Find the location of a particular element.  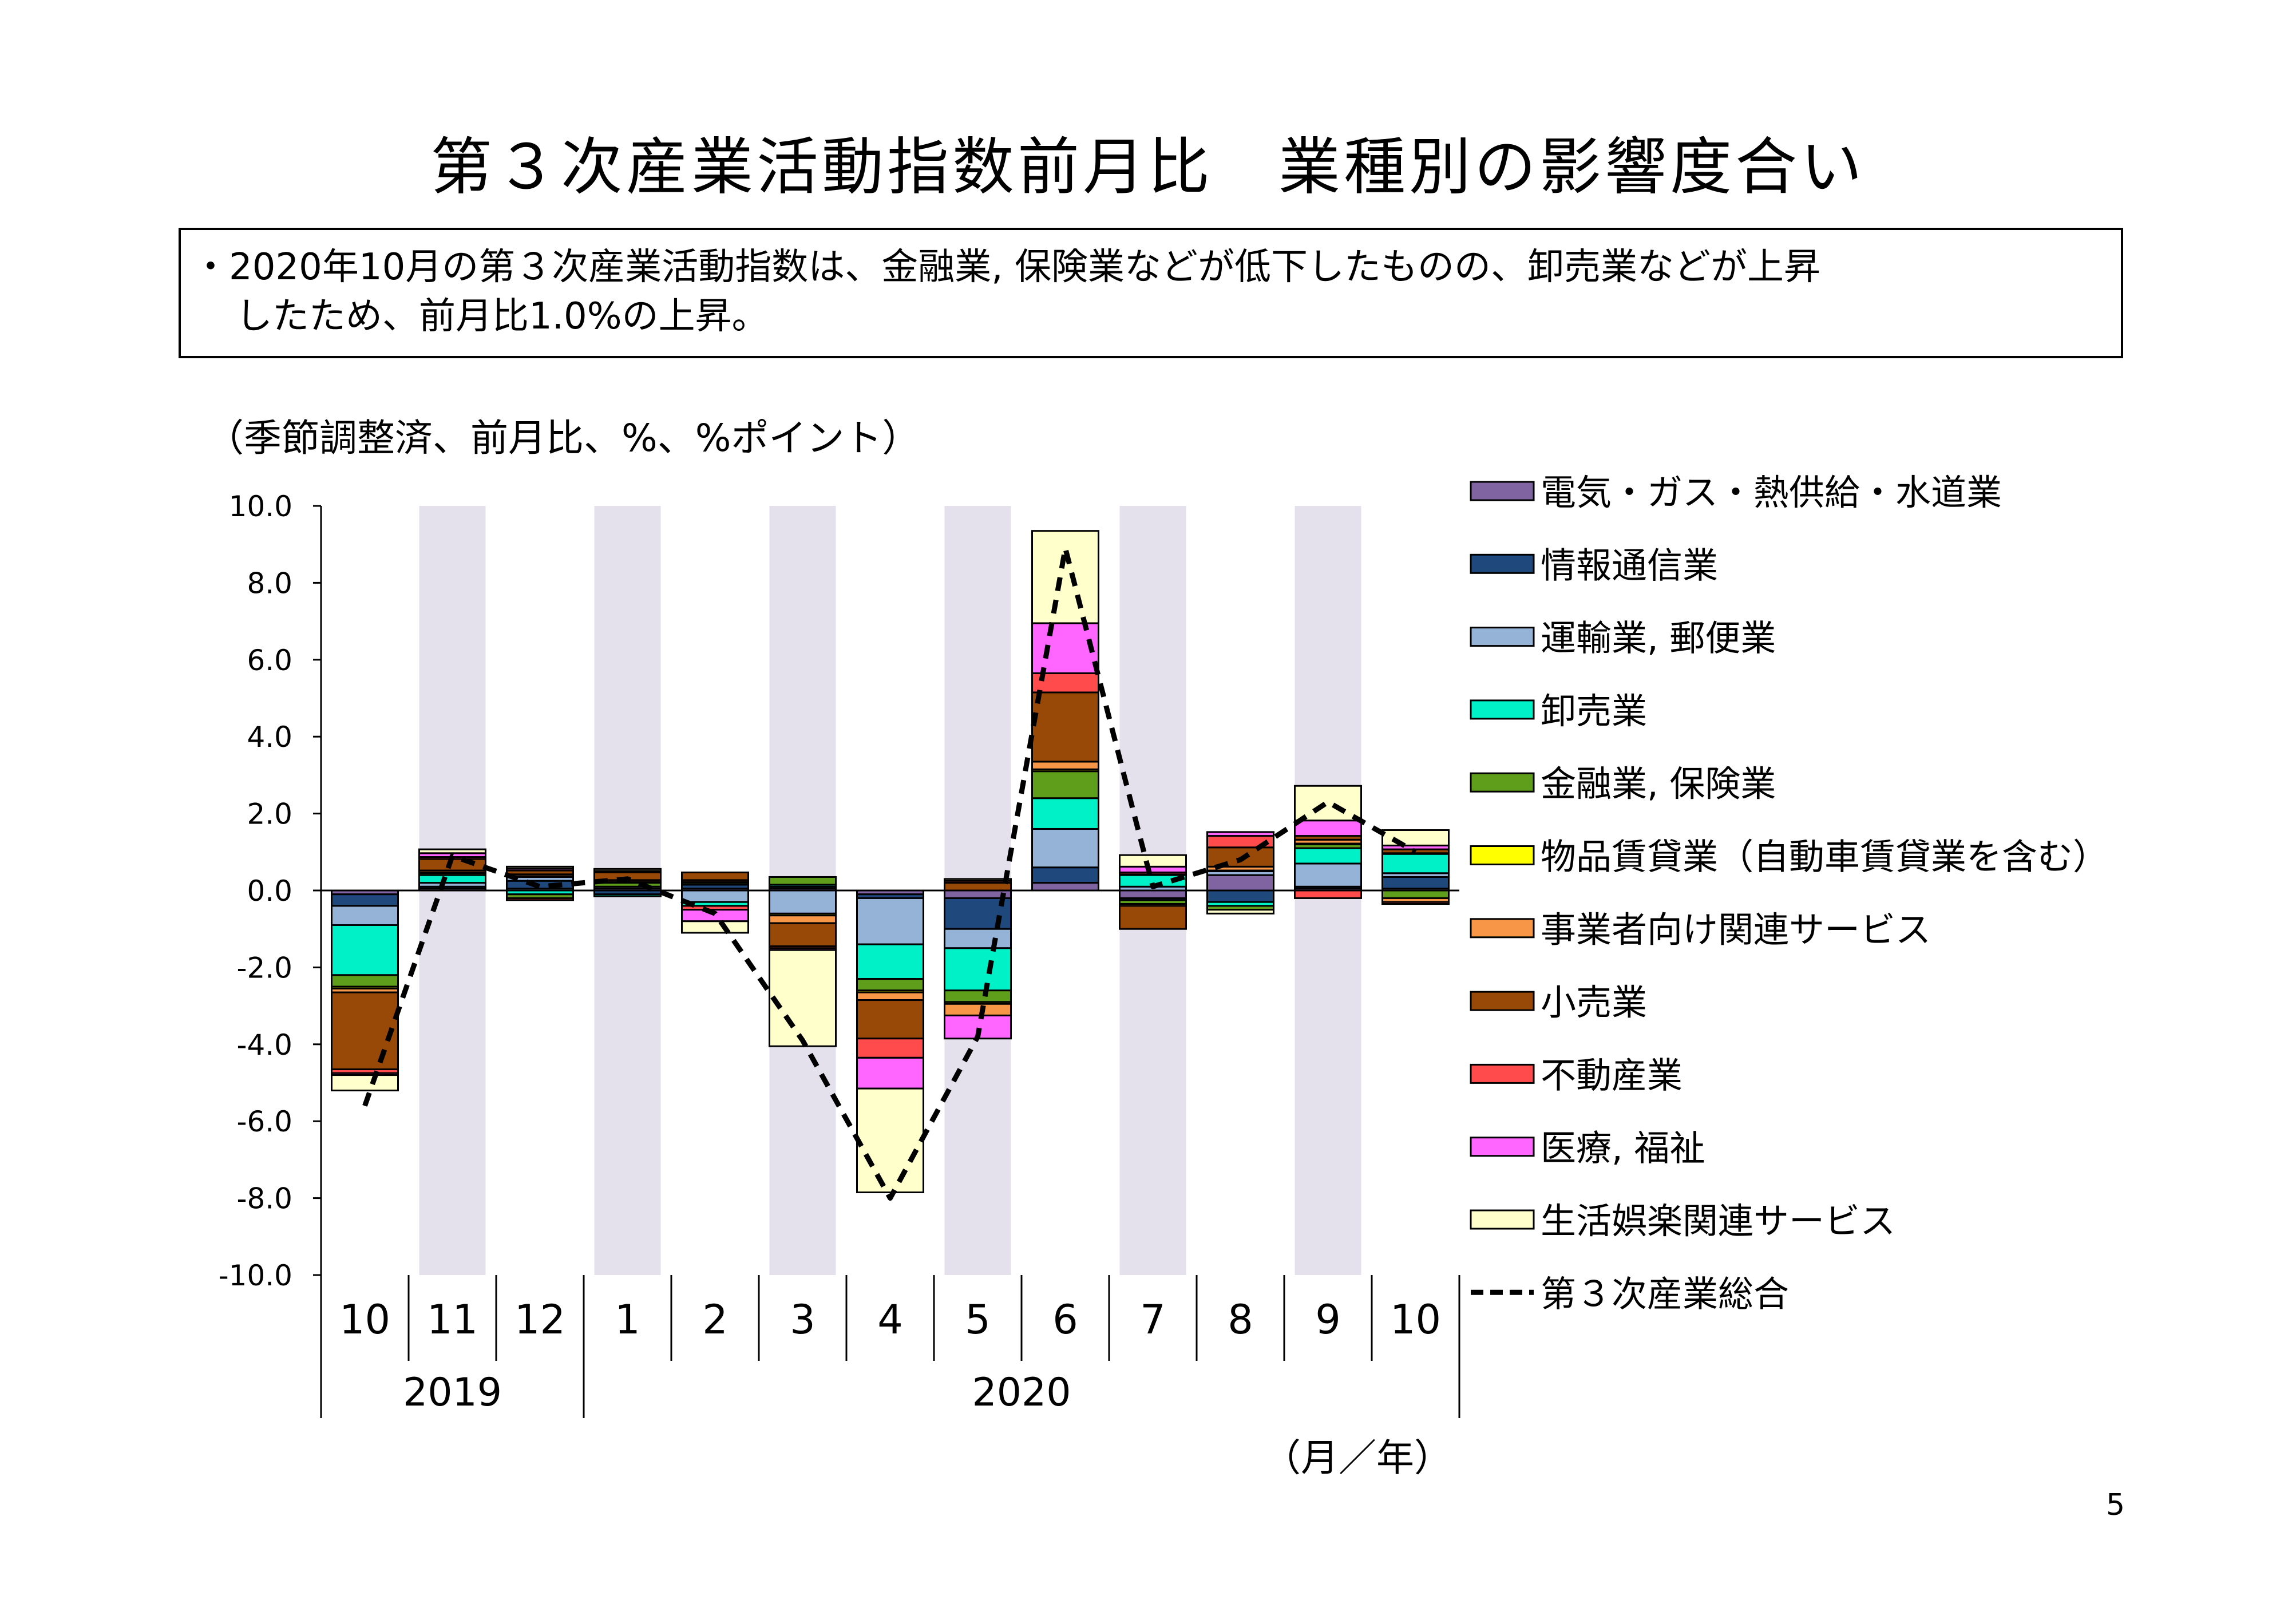

legend-label: 運輸業, 郵便業 is located at coordinates (1658, 638).